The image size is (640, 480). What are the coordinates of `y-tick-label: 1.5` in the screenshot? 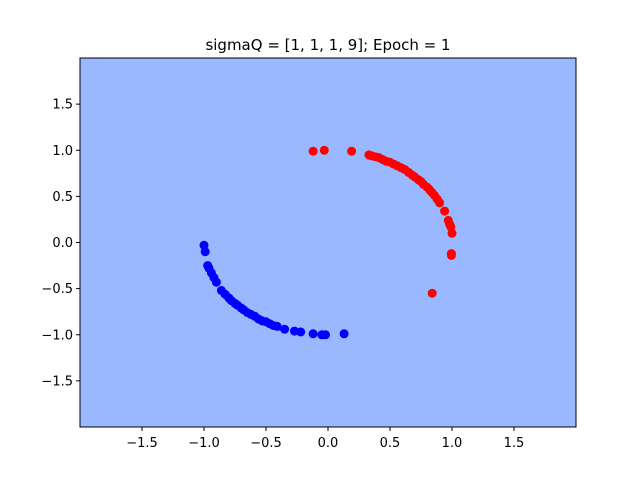 It's located at (62, 105).